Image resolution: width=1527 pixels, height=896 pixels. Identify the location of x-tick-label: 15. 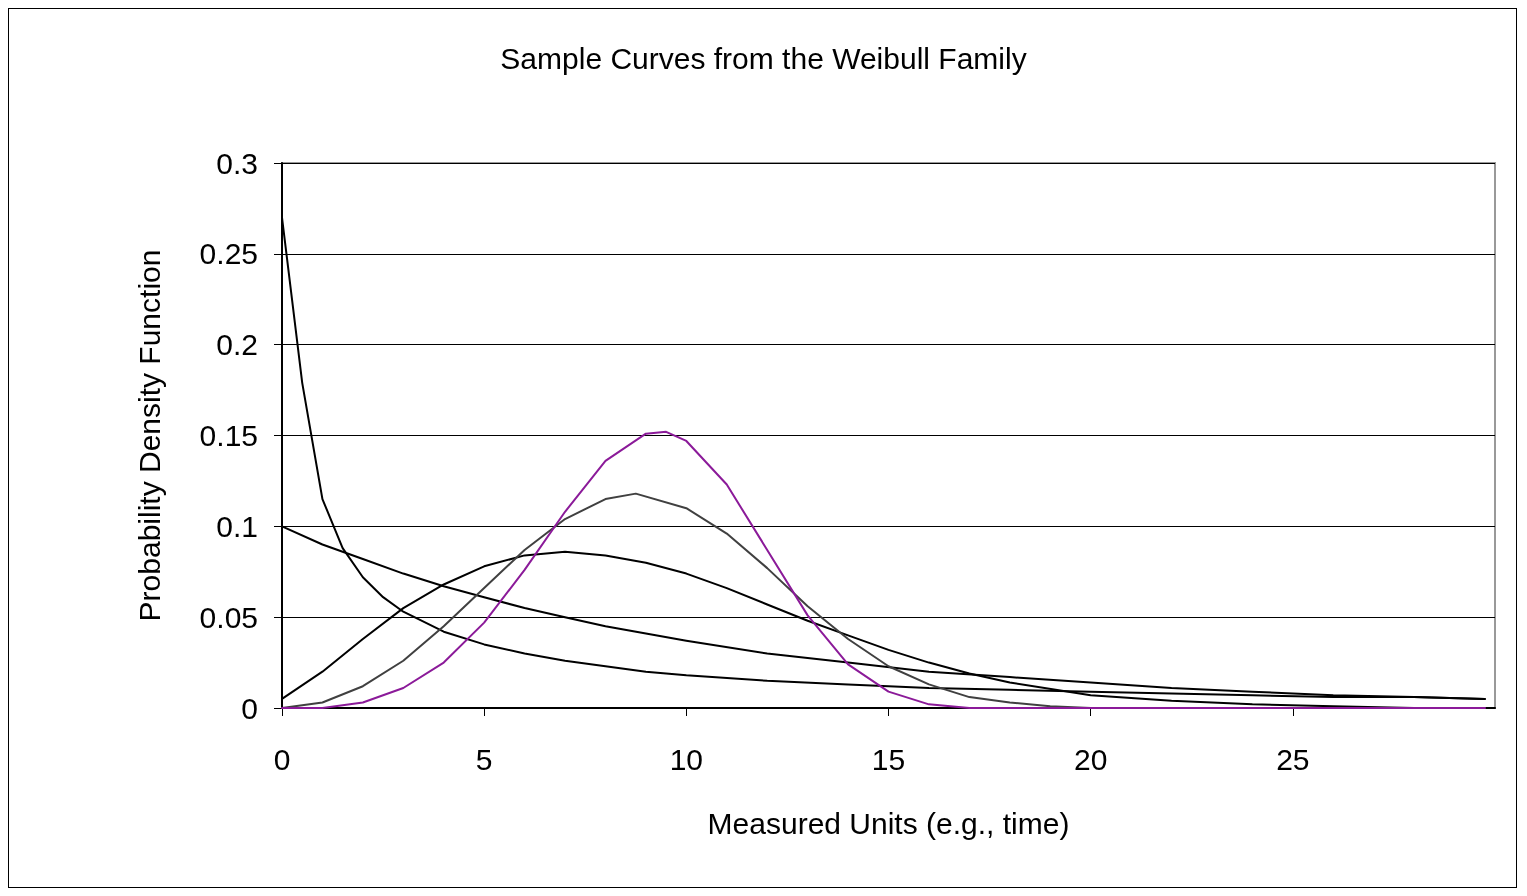
(888, 759).